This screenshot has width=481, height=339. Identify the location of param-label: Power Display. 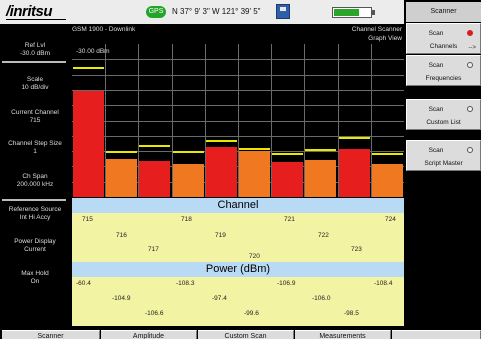
(35, 241).